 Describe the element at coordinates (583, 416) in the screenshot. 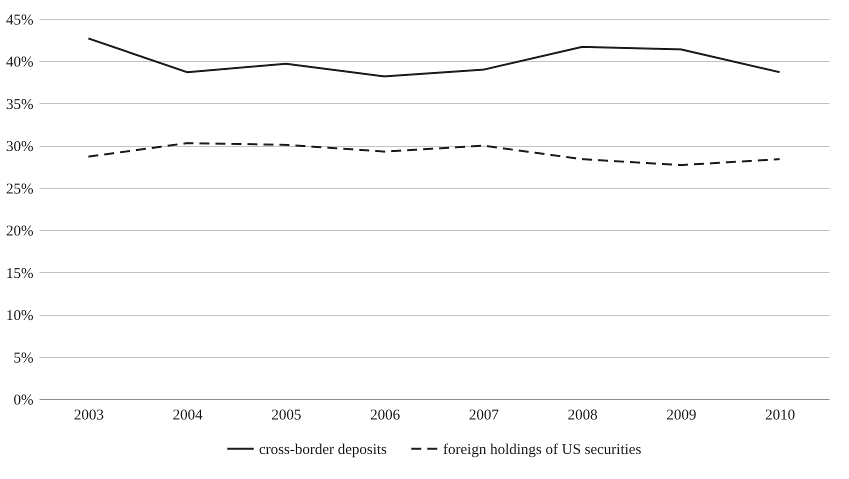

I see `x-tick-label: 2008` at that location.